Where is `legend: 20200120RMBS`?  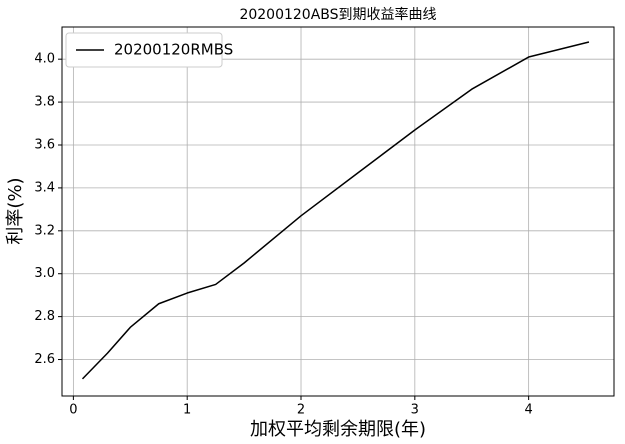 legend: 20200120RMBS is located at coordinates (149, 50).